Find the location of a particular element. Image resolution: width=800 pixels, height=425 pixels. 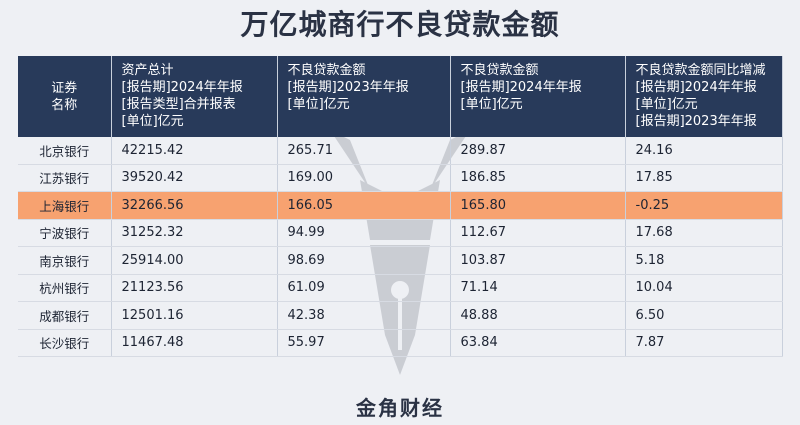

npl-2024-cell: 48.88 is located at coordinates (538, 315).